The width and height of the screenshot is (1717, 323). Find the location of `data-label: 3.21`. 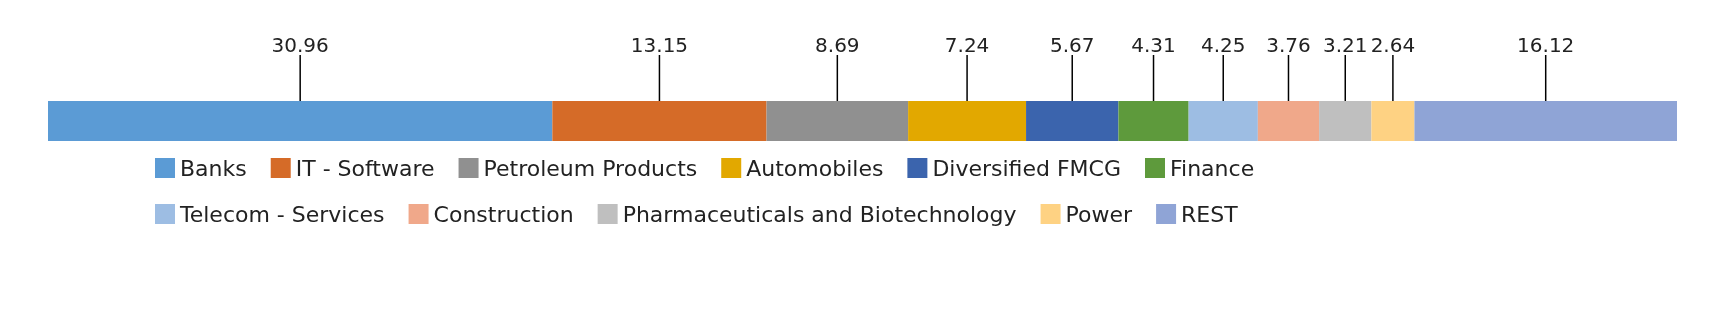

data-label: 3.21 is located at coordinates (1345, 45).